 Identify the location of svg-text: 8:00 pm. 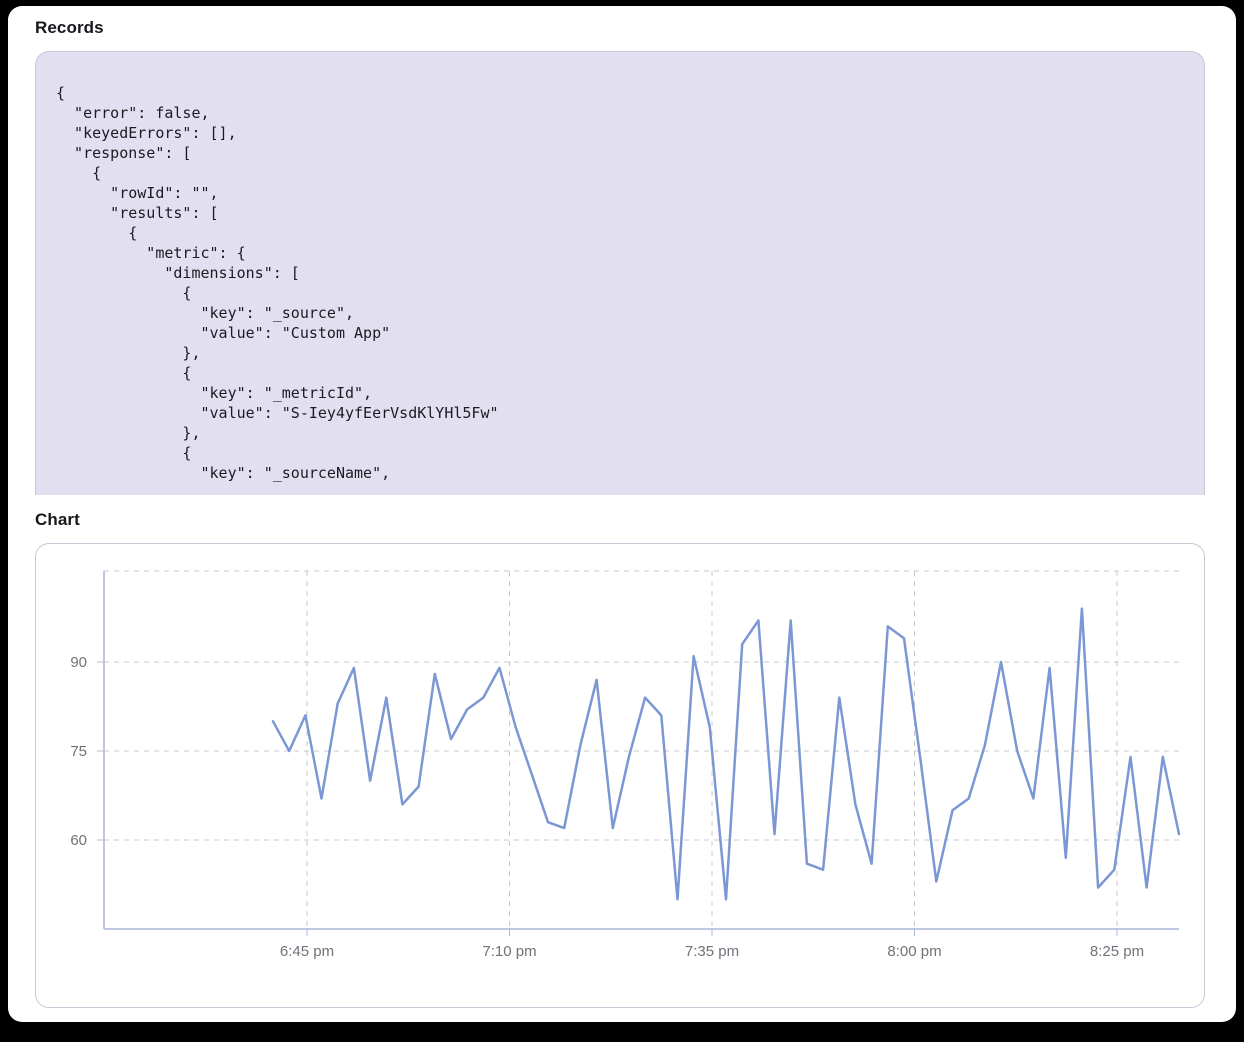
(914, 951).